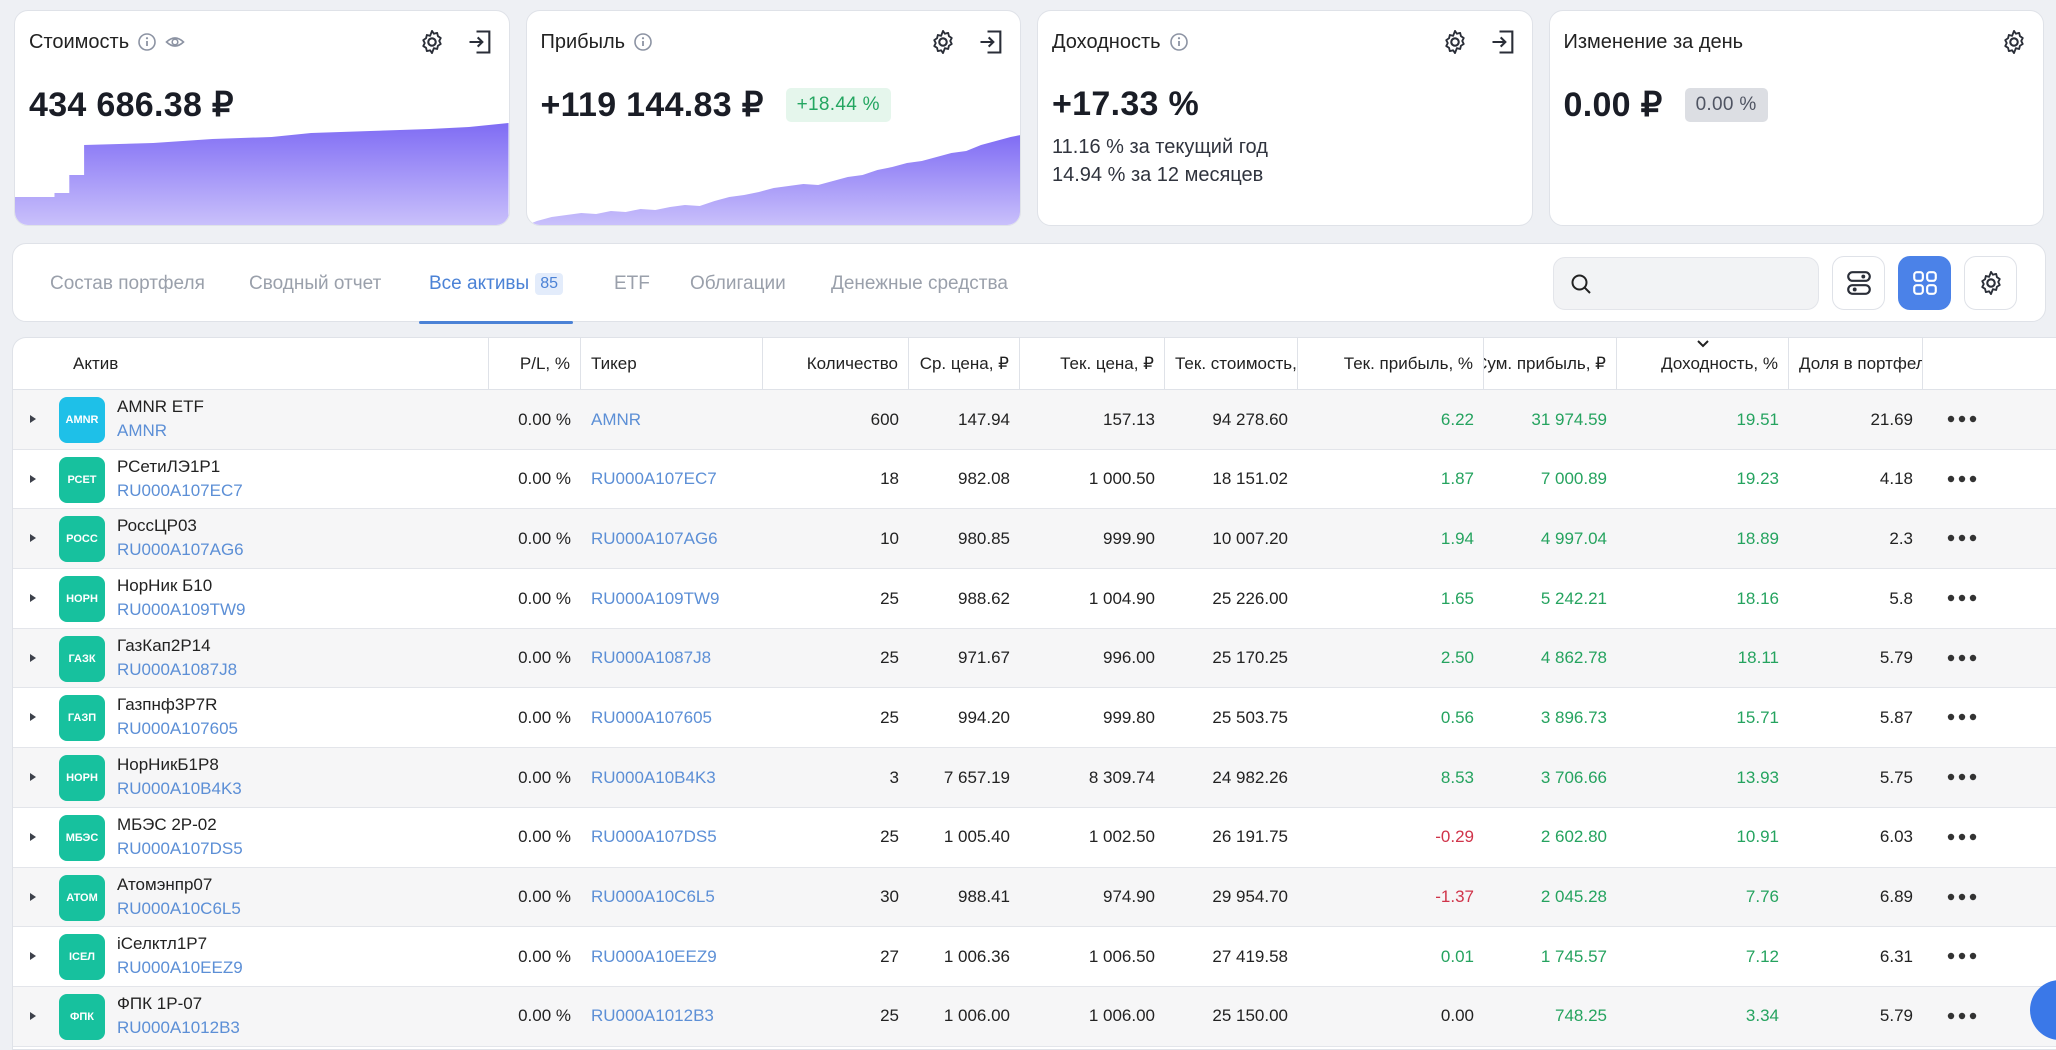  What do you see at coordinates (169, 466) in the screenshot?
I see `asset-name: РСетиЛЭ1Р1` at bounding box center [169, 466].